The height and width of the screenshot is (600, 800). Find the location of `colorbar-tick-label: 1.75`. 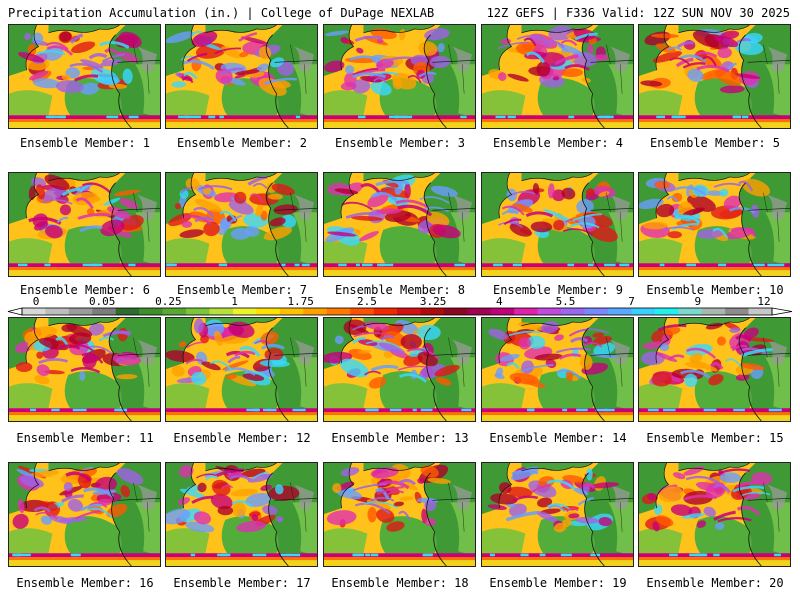

colorbar-tick-label: 1.75 is located at coordinates (300, 301).